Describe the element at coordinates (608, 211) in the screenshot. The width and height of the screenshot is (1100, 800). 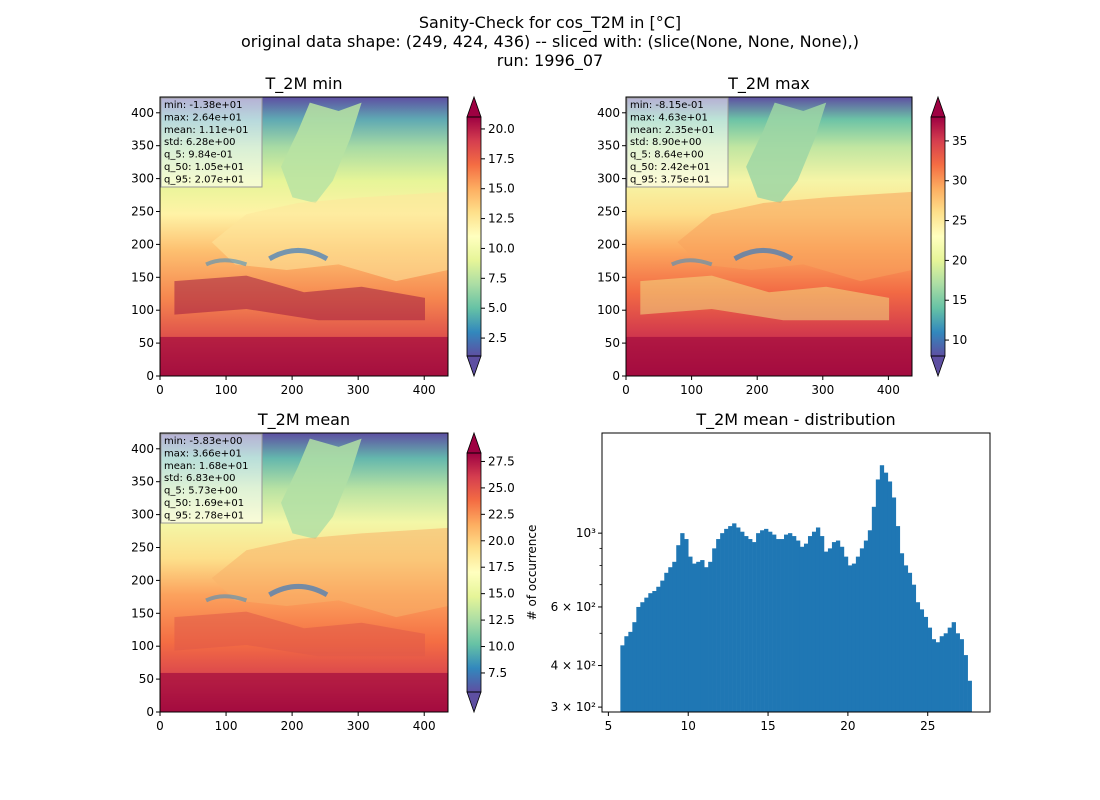
I see `y-tick-label: 250` at that location.